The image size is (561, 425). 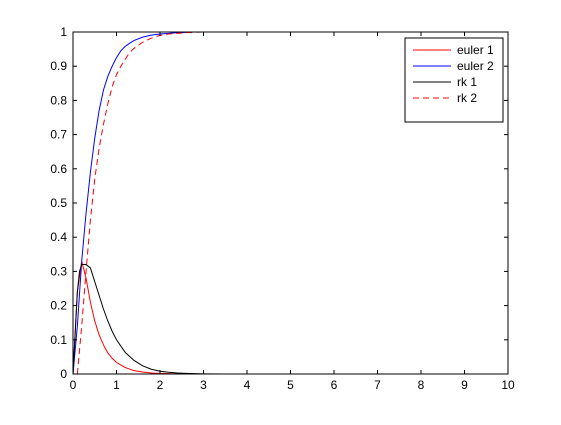 What do you see at coordinates (203, 385) in the screenshot?
I see `x-tick-label: 3` at bounding box center [203, 385].